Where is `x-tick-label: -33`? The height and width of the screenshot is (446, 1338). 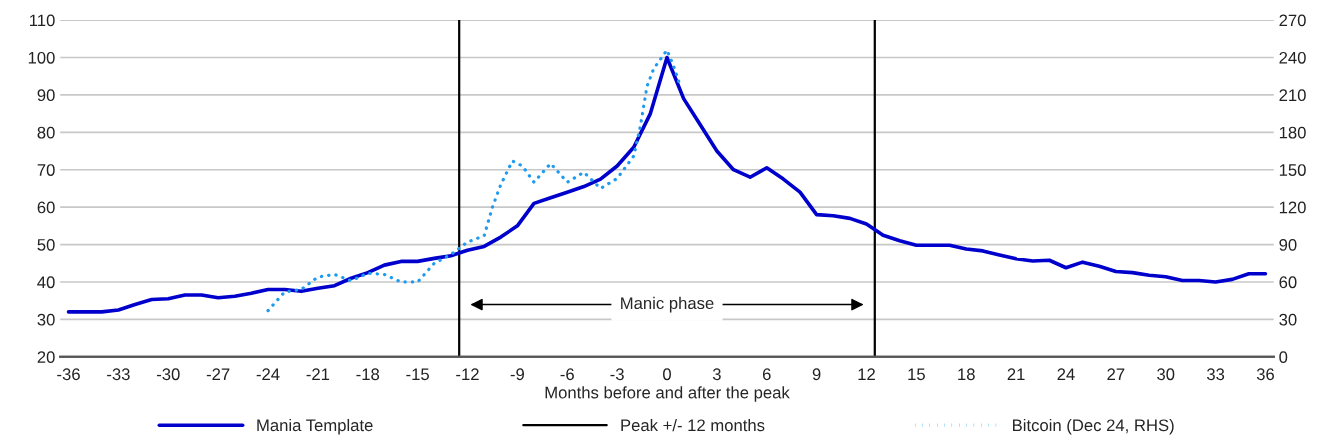
x-tick-label: -33 is located at coordinates (118, 374).